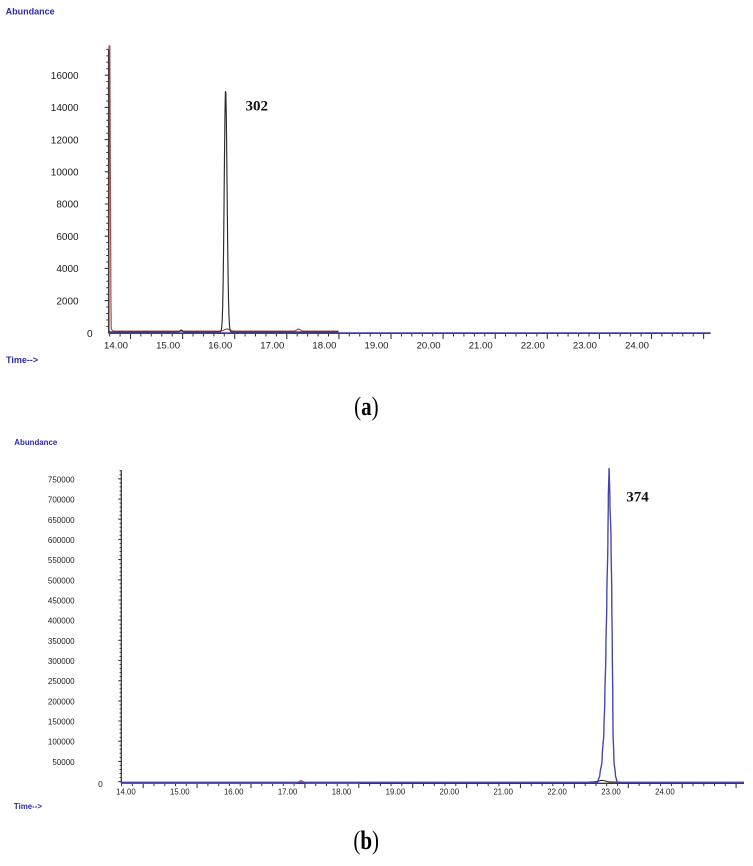 This screenshot has height=866, width=753. Describe the element at coordinates (65, 140) in the screenshot. I see `svg-text: 12000` at that location.